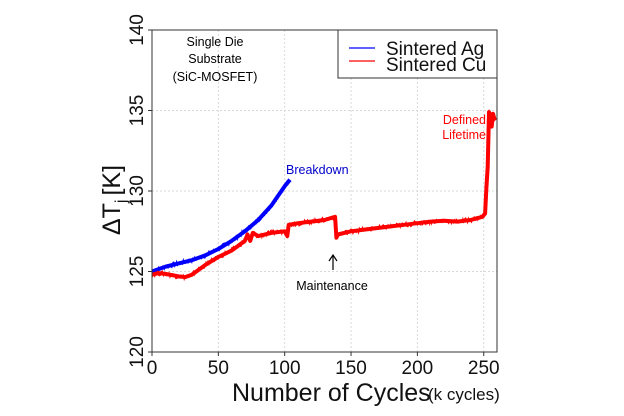  What do you see at coordinates (220, 226) in the screenshot?
I see `series-noise-sintered-ag` at bounding box center [220, 226].